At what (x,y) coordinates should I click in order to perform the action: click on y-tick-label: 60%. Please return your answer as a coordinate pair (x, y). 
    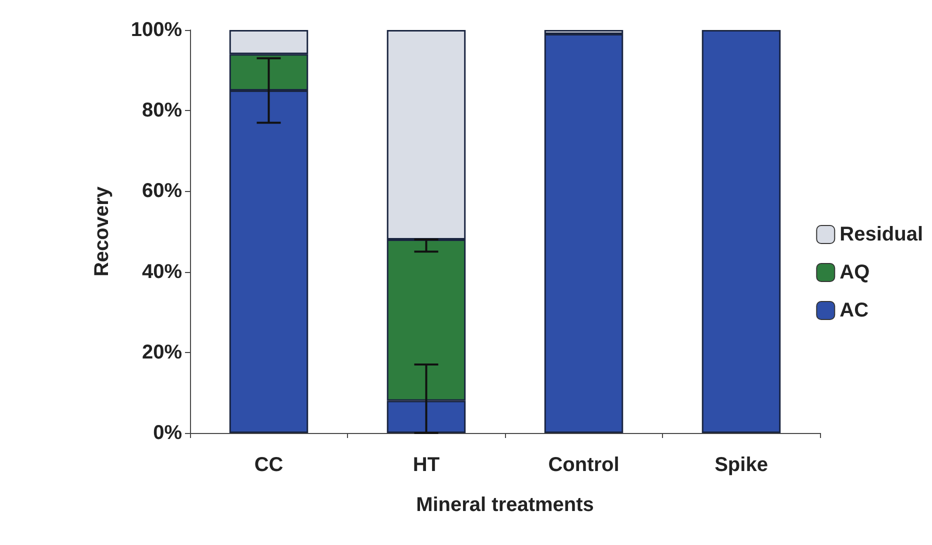
    Looking at the image, I should click on (162, 191).